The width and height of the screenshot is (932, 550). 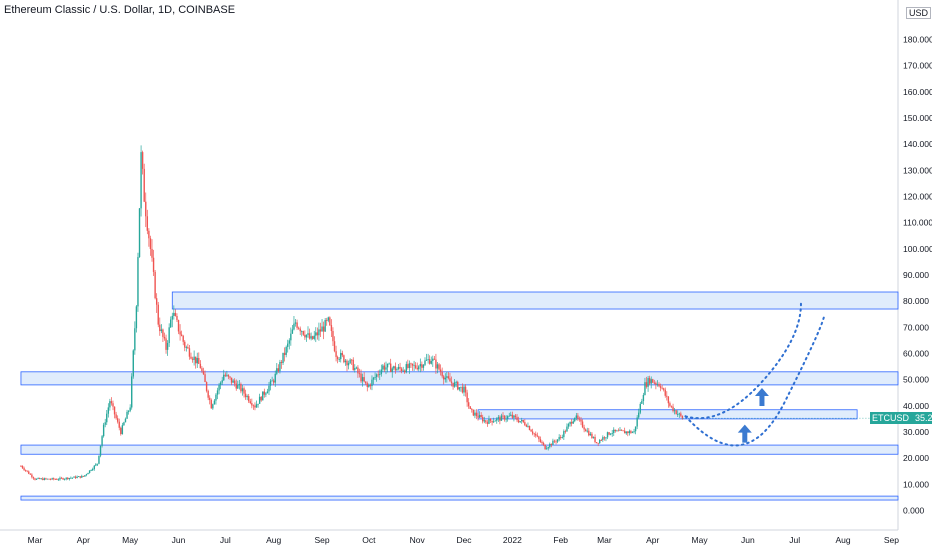 What do you see at coordinates (83, 540) in the screenshot?
I see `x-tick-label: Apr` at bounding box center [83, 540].